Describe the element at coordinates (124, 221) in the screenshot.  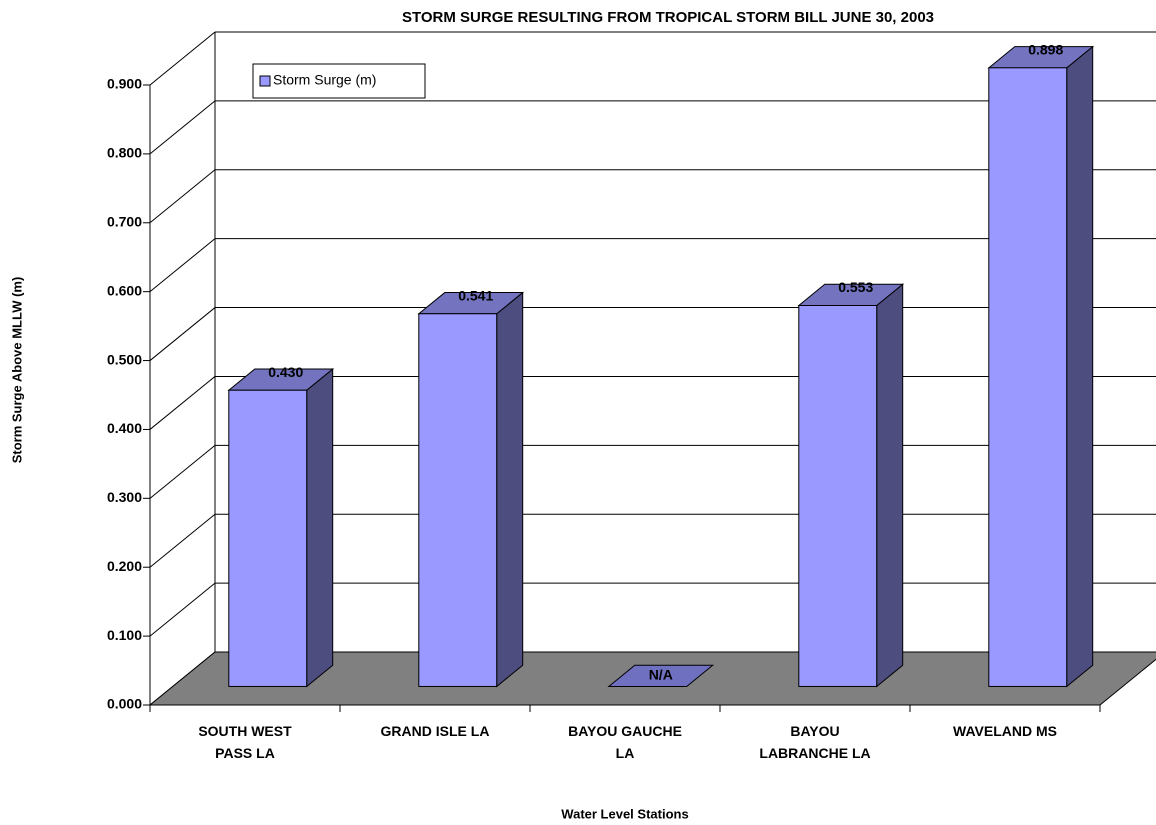
I see `y-tick-label: 0.700` at that location.